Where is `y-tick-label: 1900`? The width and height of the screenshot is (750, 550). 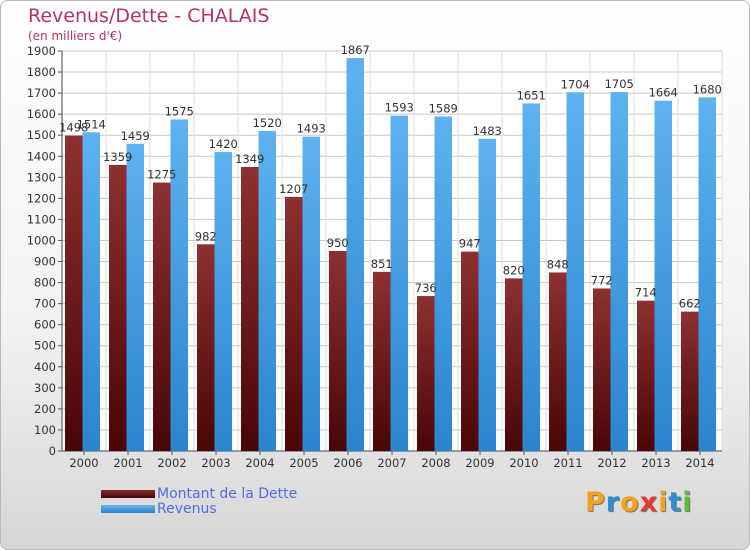
y-tick-label: 1900 is located at coordinates (41, 51).